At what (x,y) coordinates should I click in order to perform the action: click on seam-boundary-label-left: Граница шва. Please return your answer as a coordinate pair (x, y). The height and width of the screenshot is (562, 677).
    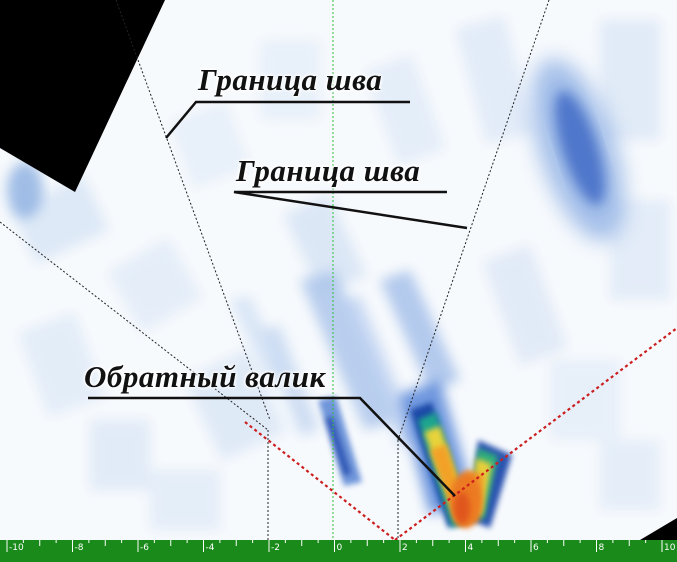
    Looking at the image, I should click on (290, 79).